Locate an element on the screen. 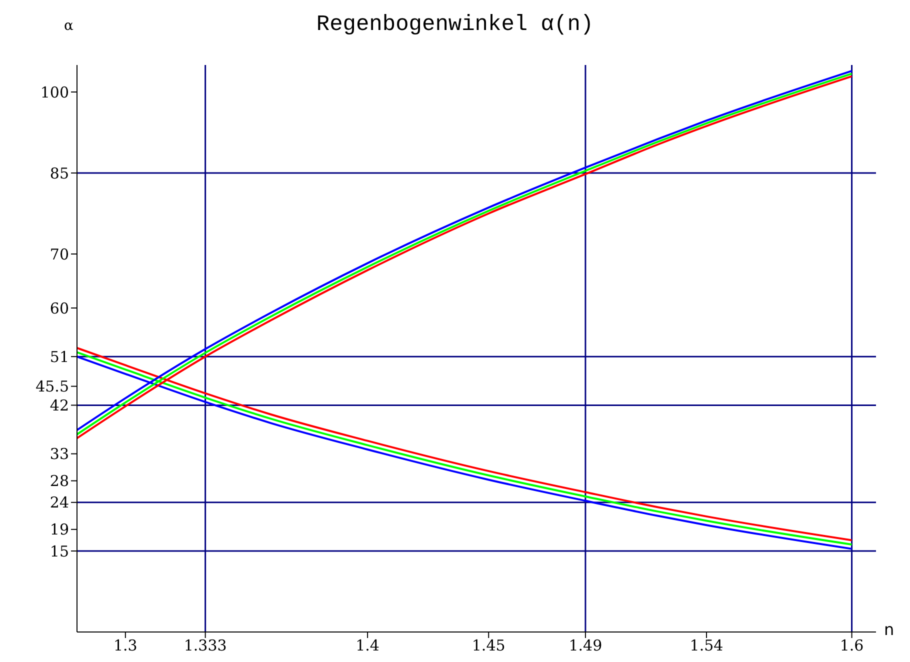 The height and width of the screenshot is (662, 910). x-tick-label: 1.45 is located at coordinates (489, 645).